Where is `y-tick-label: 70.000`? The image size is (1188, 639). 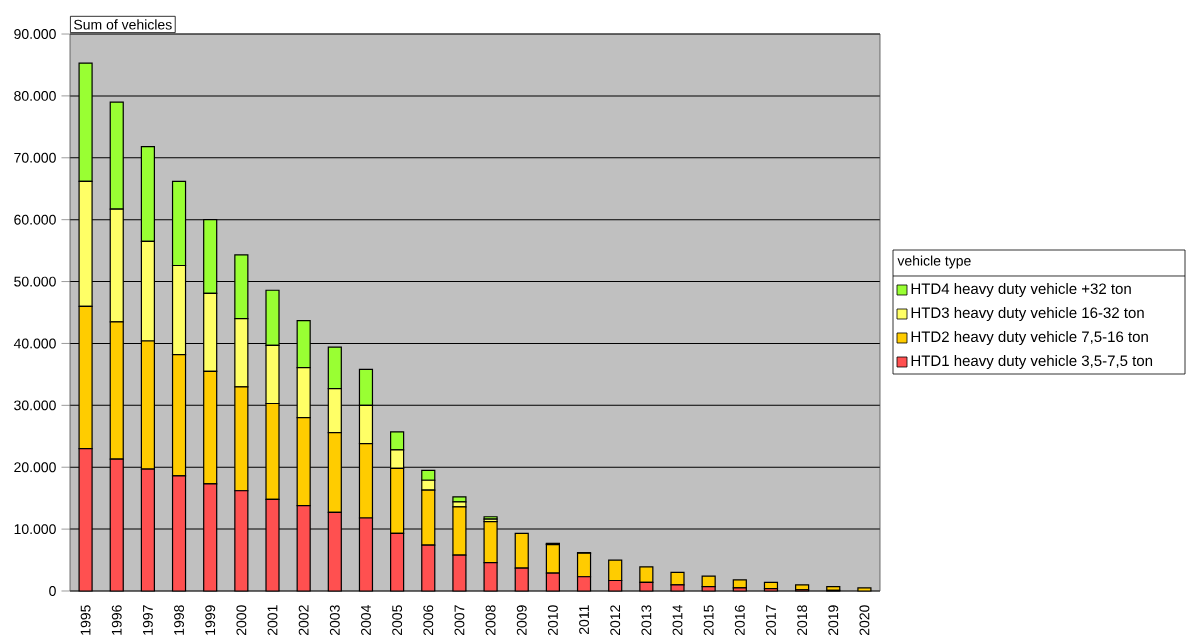
y-tick-label: 70.000 is located at coordinates (35, 157).